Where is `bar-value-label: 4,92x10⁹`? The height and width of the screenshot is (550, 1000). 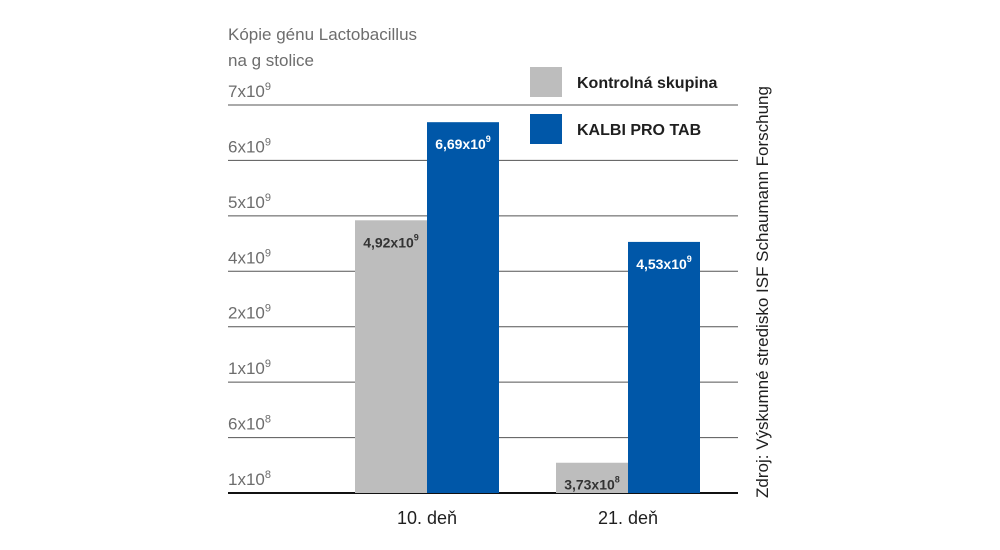 bar-value-label: 4,92x10⁹ is located at coordinates (391, 241).